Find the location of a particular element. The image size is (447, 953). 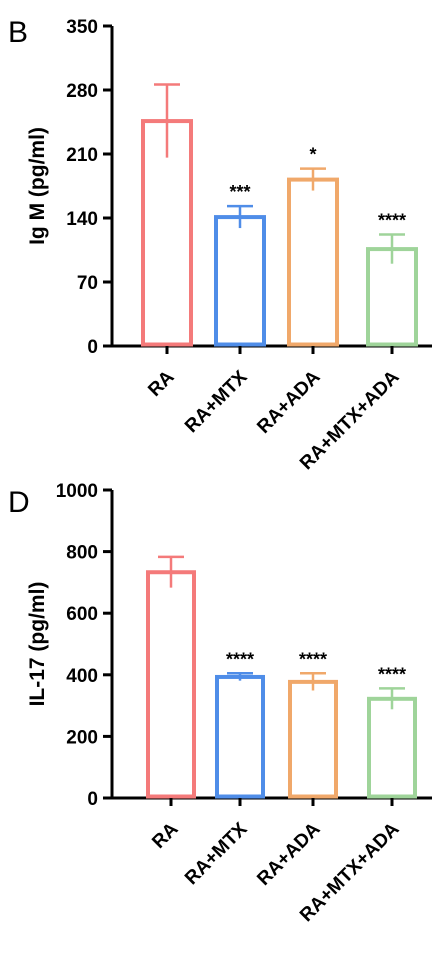

panel-label-d: D is located at coordinates (19, 502).